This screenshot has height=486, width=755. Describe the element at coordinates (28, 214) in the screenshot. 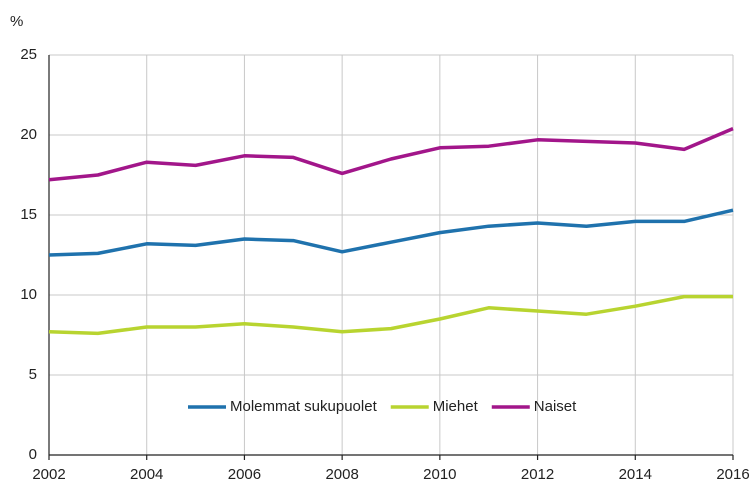

I see `y-tick-label: 15` at that location.